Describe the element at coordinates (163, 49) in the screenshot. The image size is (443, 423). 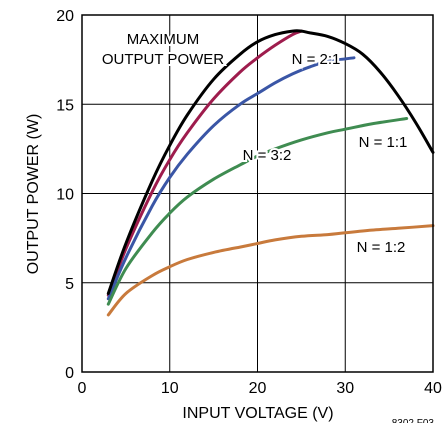
I see `series-label-0: MAXIMUM OUTPUT POWER` at that location.